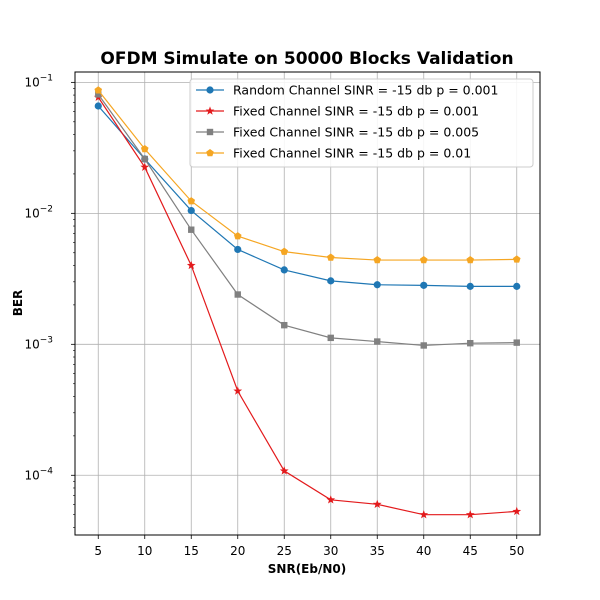 Image resolution: width=600 pixels, height=600 pixels. I want to click on x-tick-label: 25, so click(284, 551).